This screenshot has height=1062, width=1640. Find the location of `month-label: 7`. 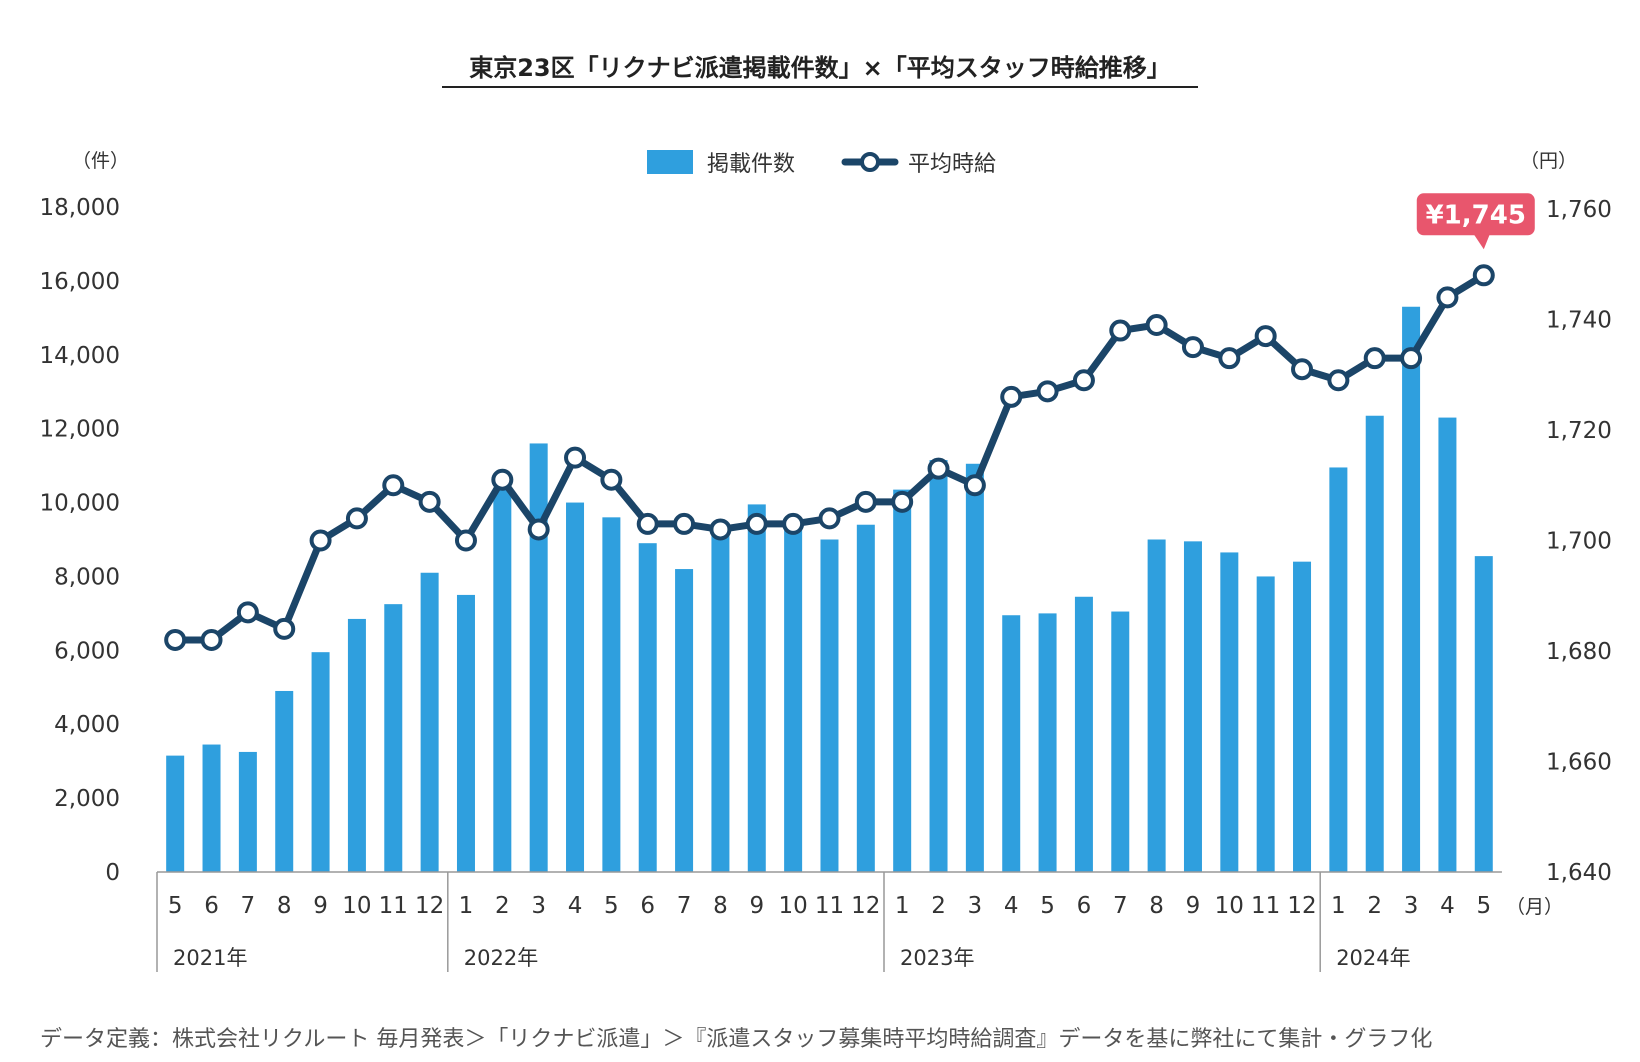

month-label: 7 is located at coordinates (1120, 906).